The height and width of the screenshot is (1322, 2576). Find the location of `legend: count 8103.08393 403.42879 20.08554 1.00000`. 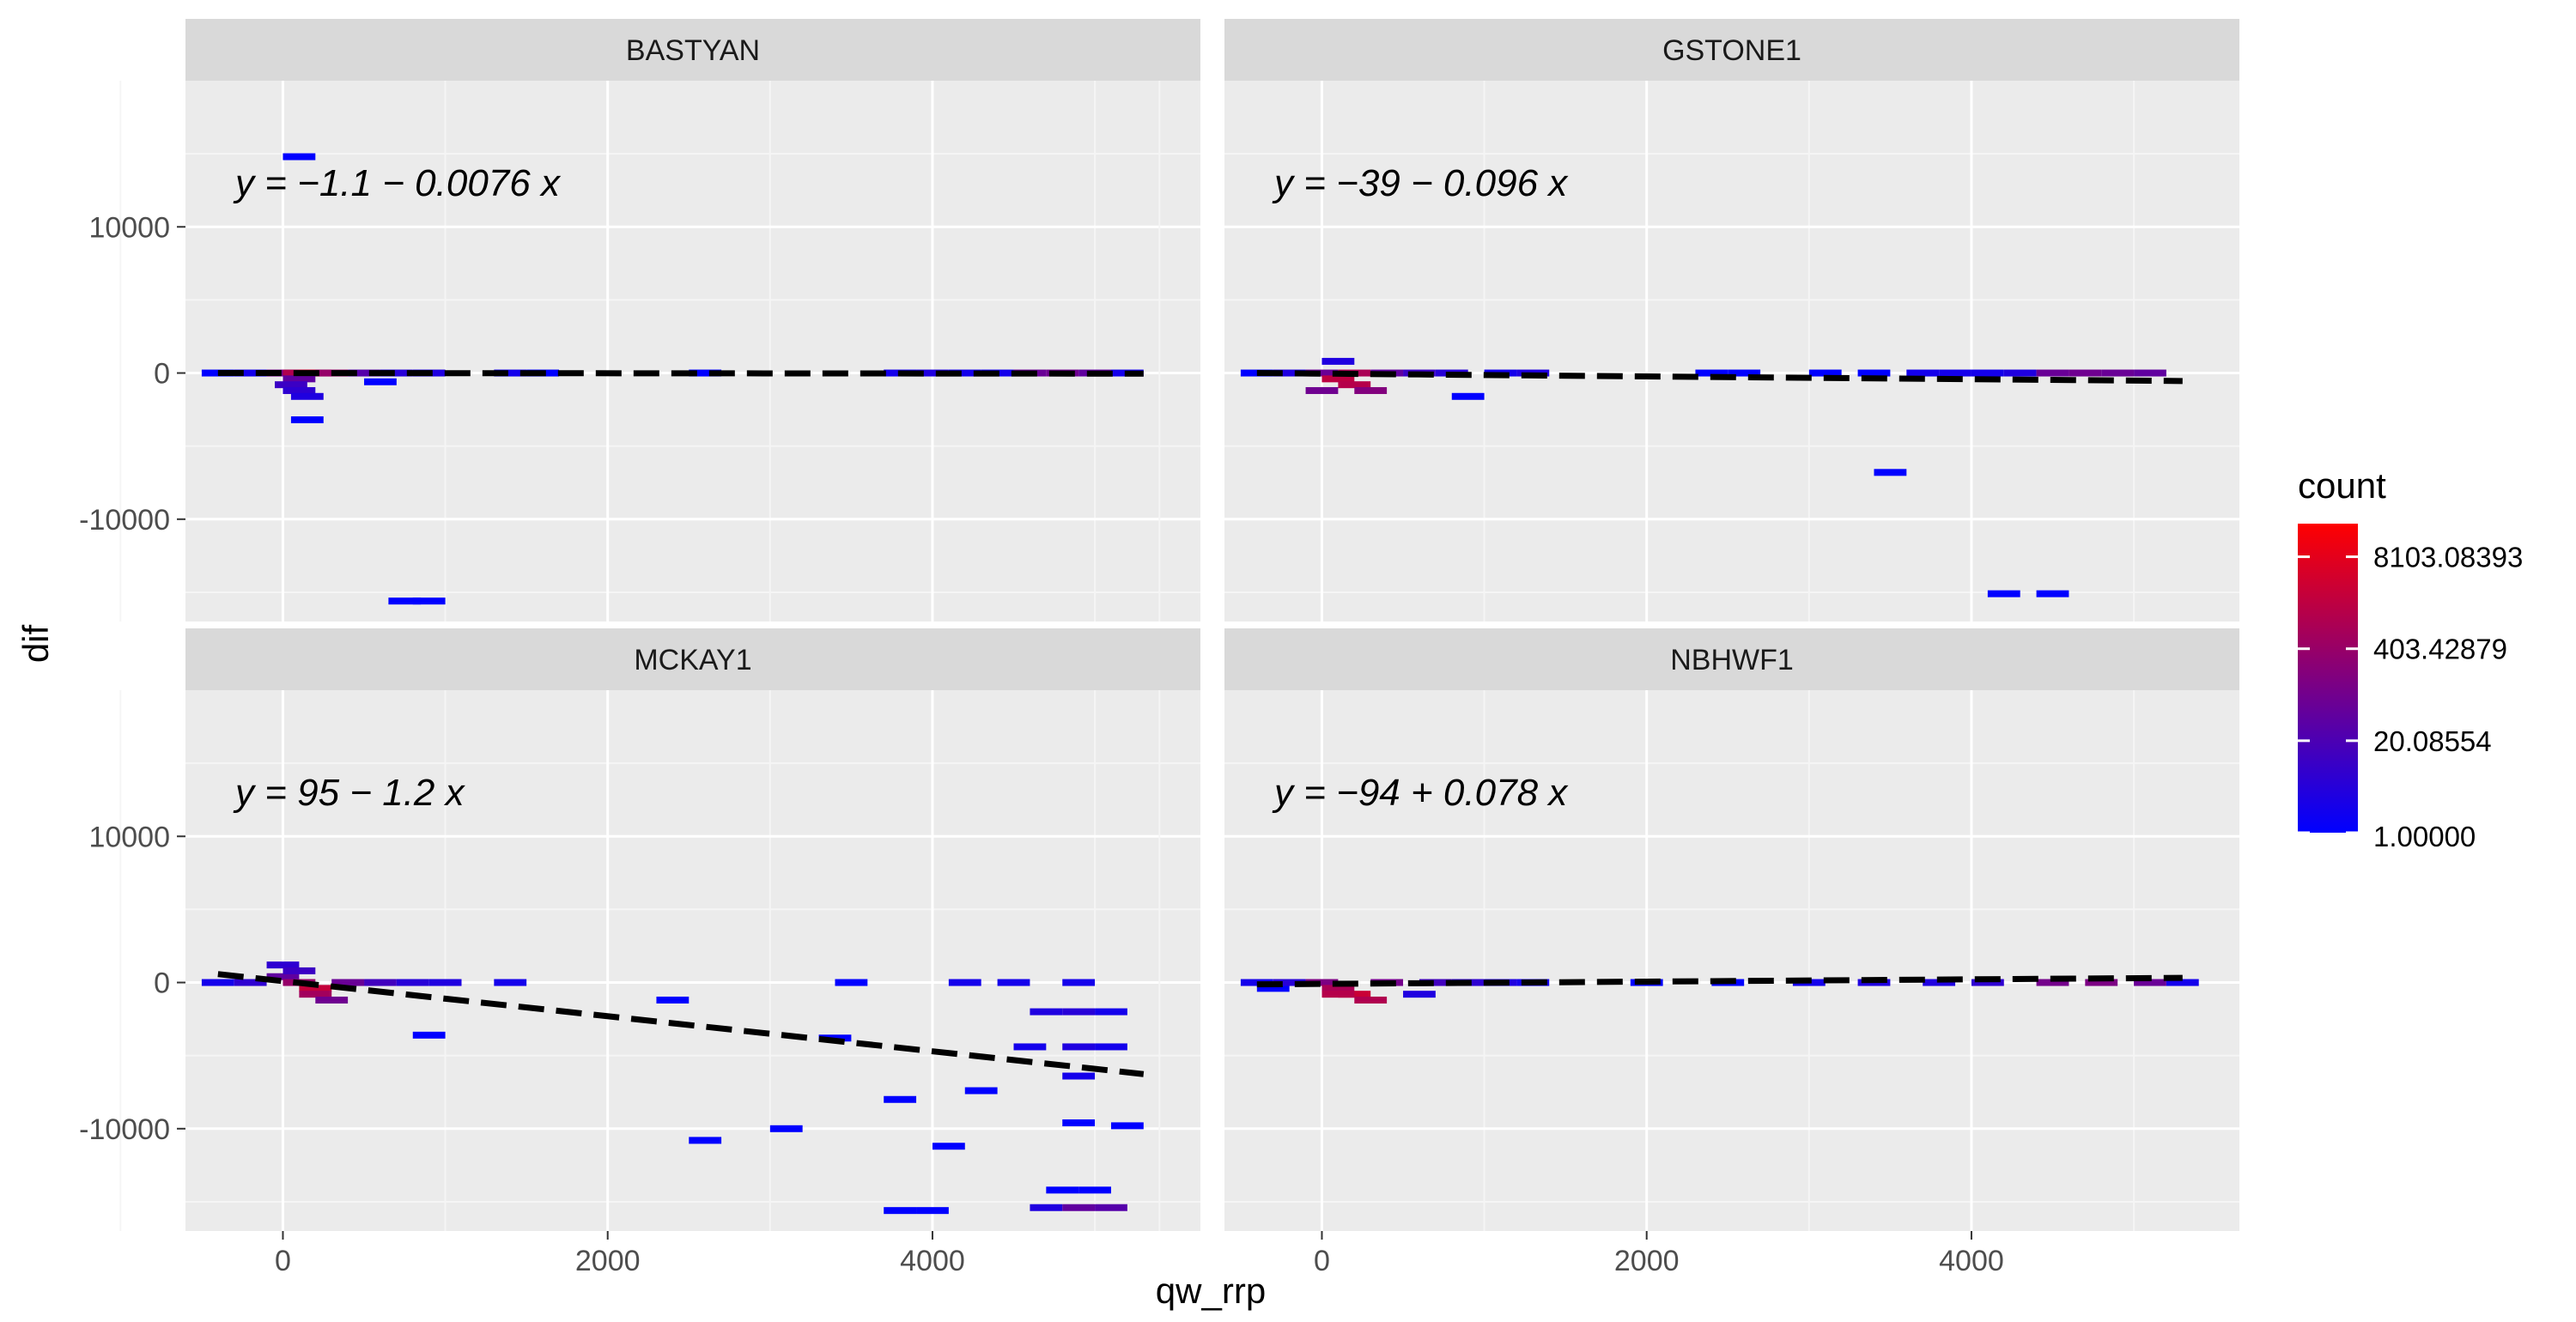

legend: count 8103.08393 403.42879 20.08554 1.00000 is located at coordinates (2411, 658).